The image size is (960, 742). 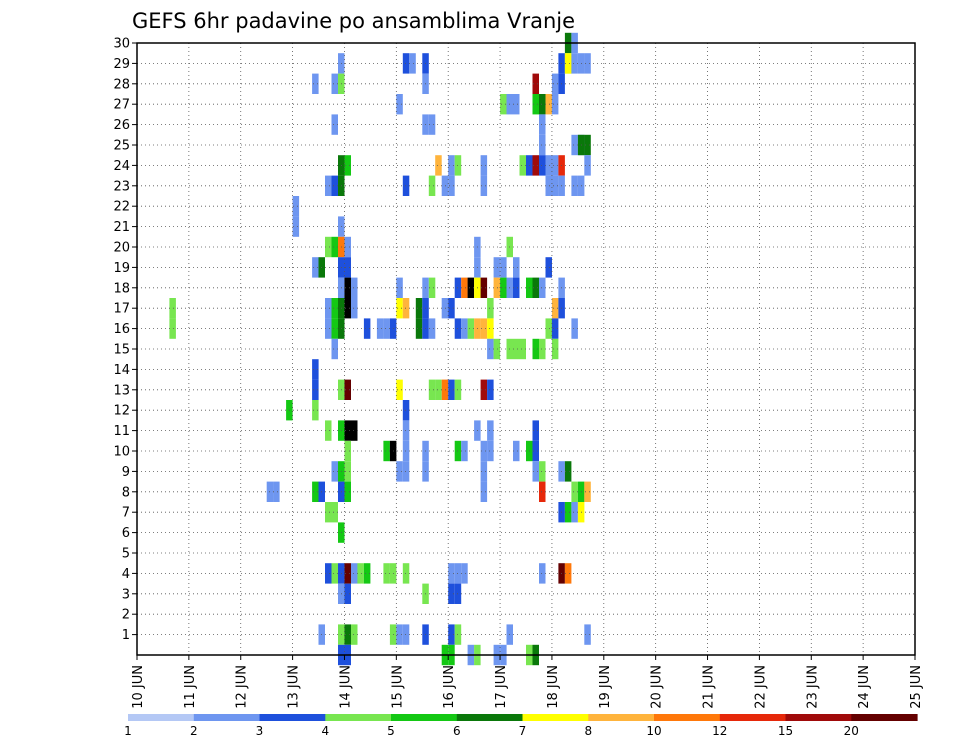 What do you see at coordinates (121, 288) in the screenshot?
I see `y-tick-label: 18` at bounding box center [121, 288].